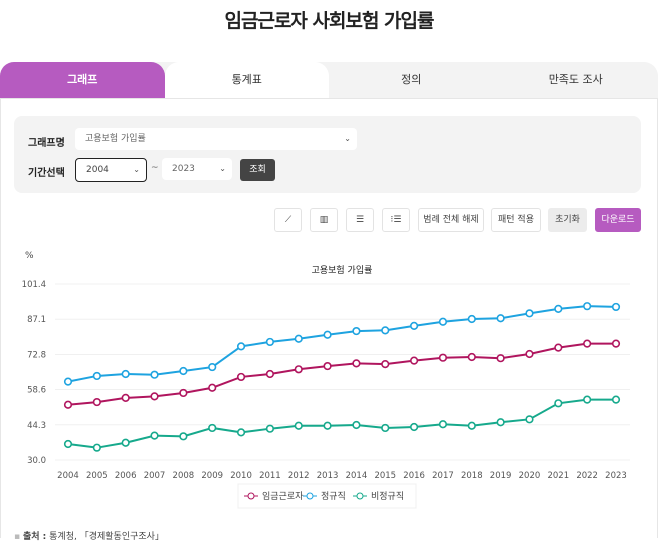 The image size is (658, 542). I want to click on legend-off-button: 범례 전체 해제, so click(451, 220).